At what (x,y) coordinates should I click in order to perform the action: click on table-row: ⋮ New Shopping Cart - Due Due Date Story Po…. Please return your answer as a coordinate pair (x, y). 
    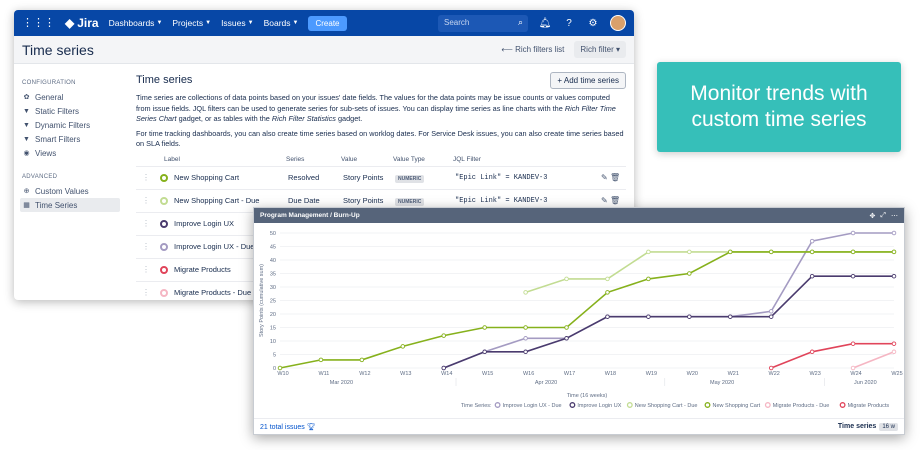
    Looking at the image, I should click on (381, 200).